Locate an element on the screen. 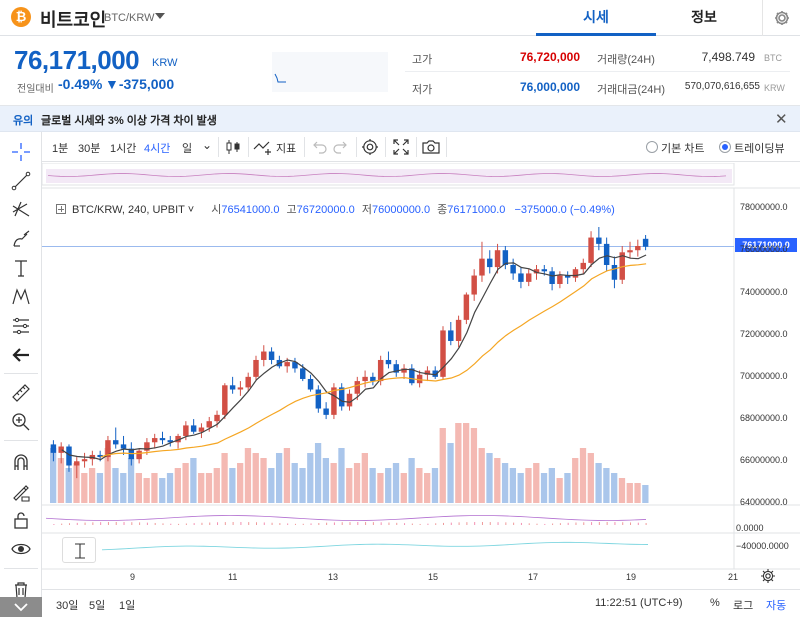  eye-icon is located at coordinates (21, 549).